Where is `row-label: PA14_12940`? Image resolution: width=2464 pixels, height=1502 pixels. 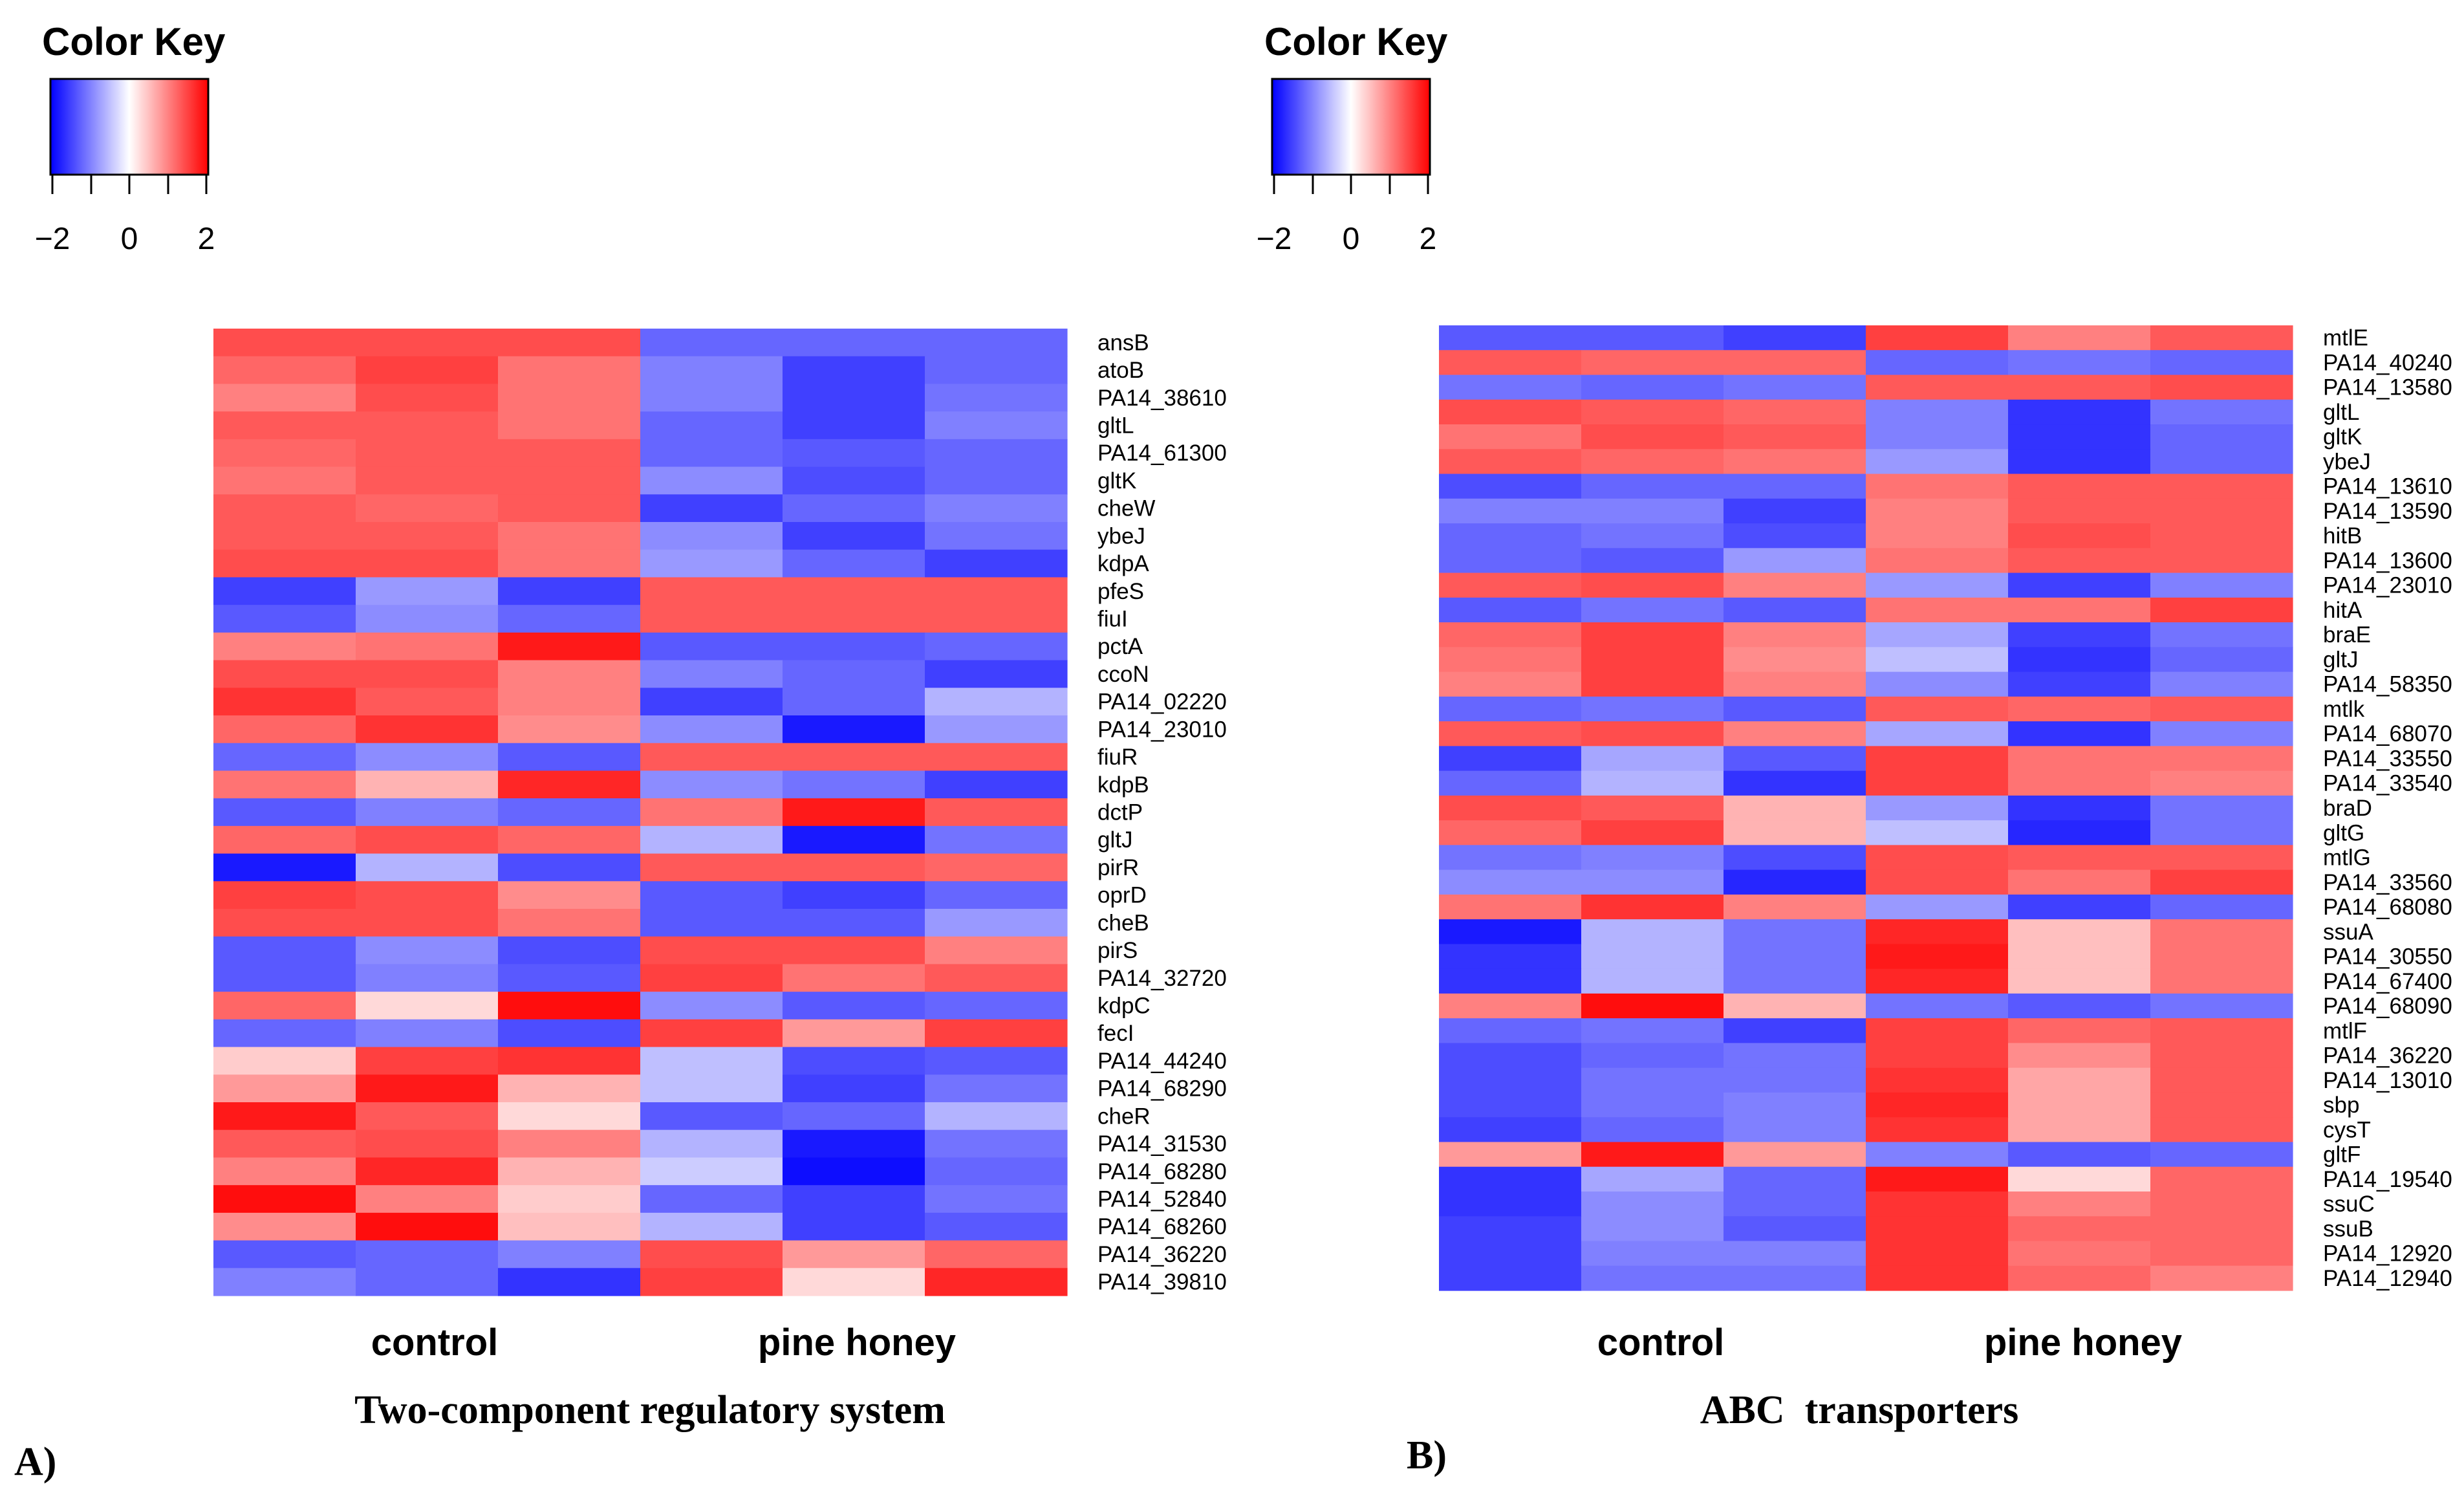 row-label: PA14_12940 is located at coordinates (2387, 1278).